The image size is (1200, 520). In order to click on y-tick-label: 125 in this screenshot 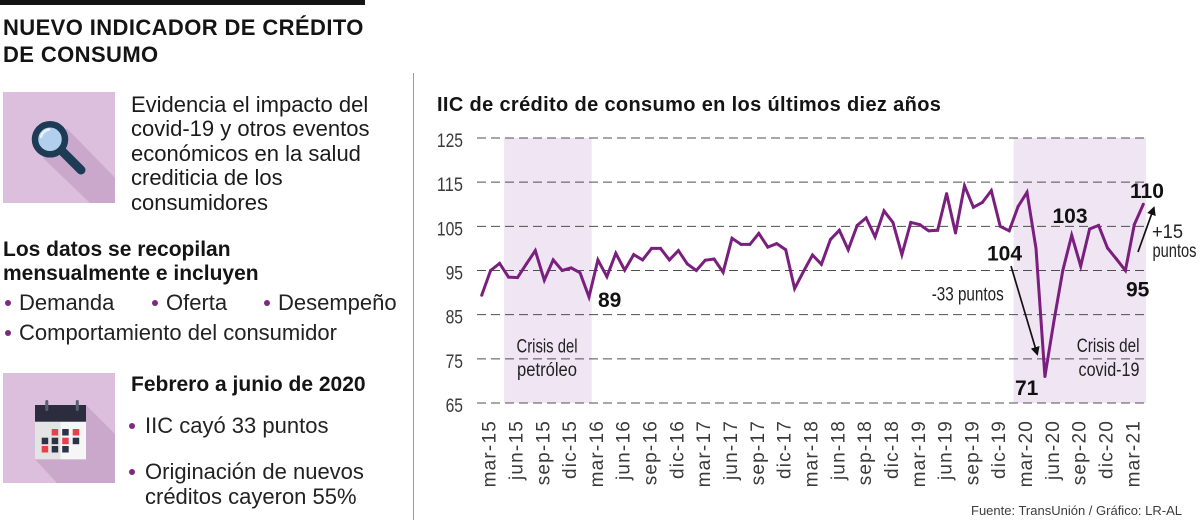, I will do `click(450, 141)`.